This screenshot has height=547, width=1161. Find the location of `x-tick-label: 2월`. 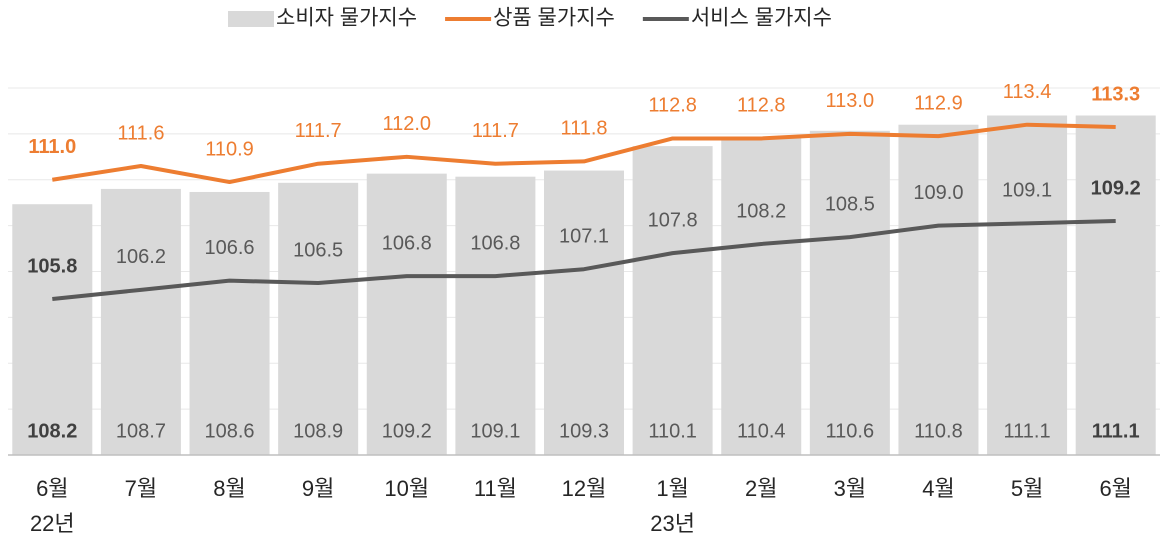

x-tick-label: 2월 is located at coordinates (761, 488).